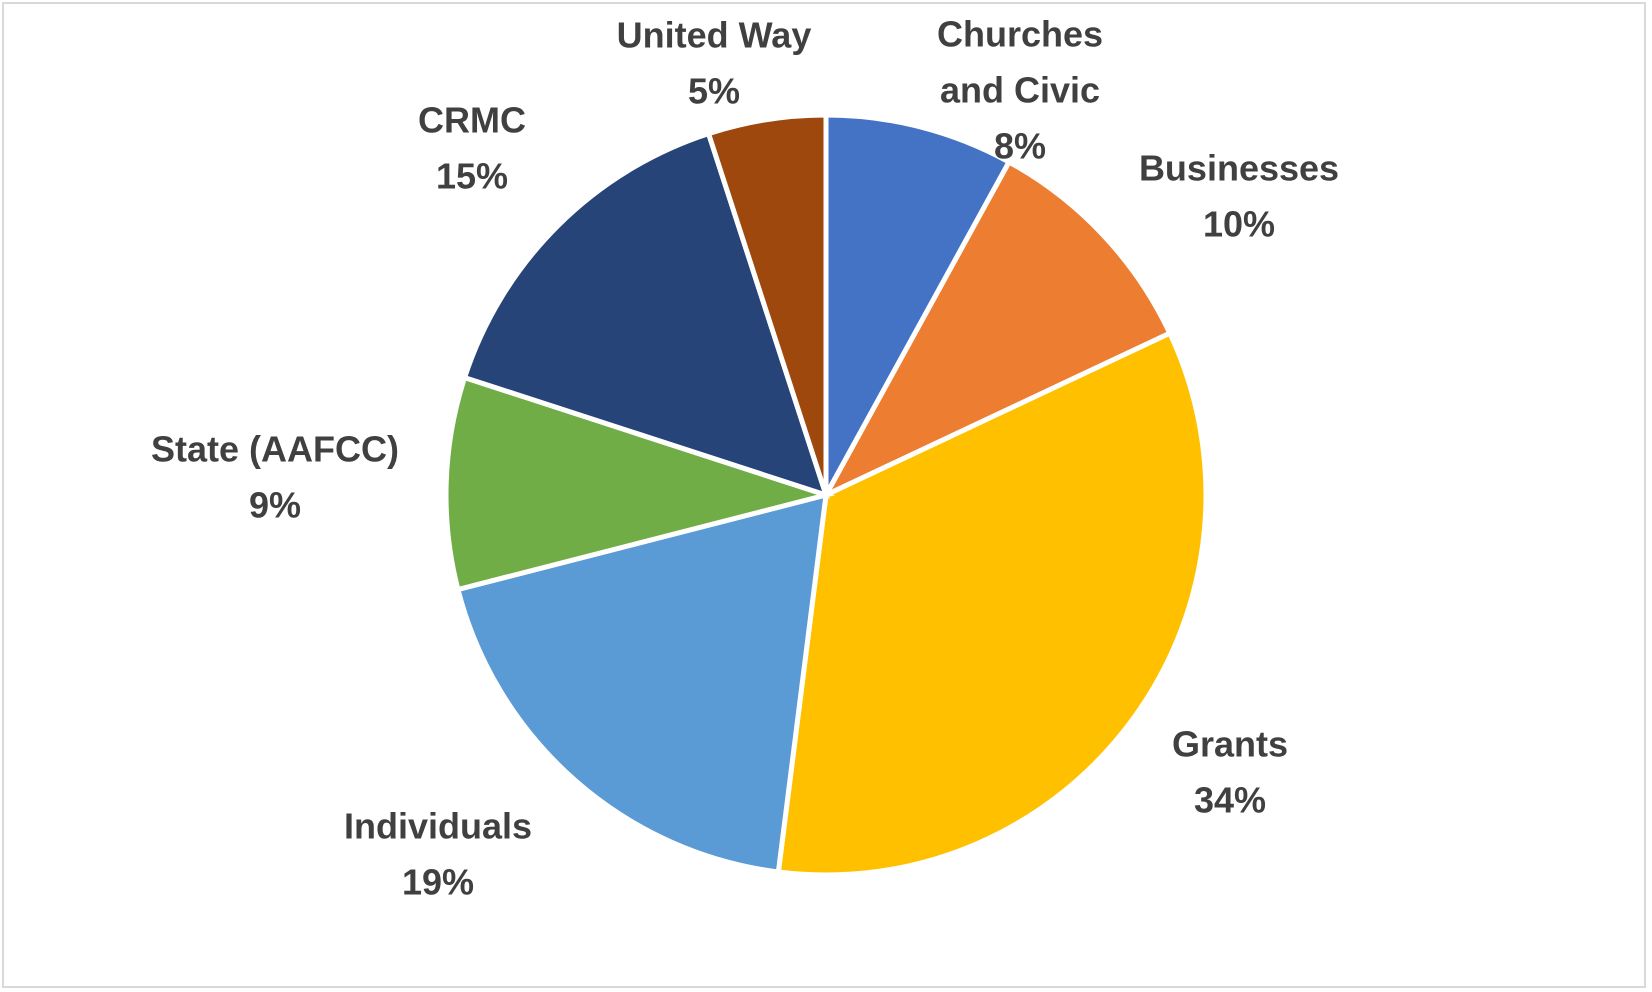 Image resolution: width=1652 pixels, height=992 pixels. I want to click on data-label-businesses: 10%, so click(1239, 224).